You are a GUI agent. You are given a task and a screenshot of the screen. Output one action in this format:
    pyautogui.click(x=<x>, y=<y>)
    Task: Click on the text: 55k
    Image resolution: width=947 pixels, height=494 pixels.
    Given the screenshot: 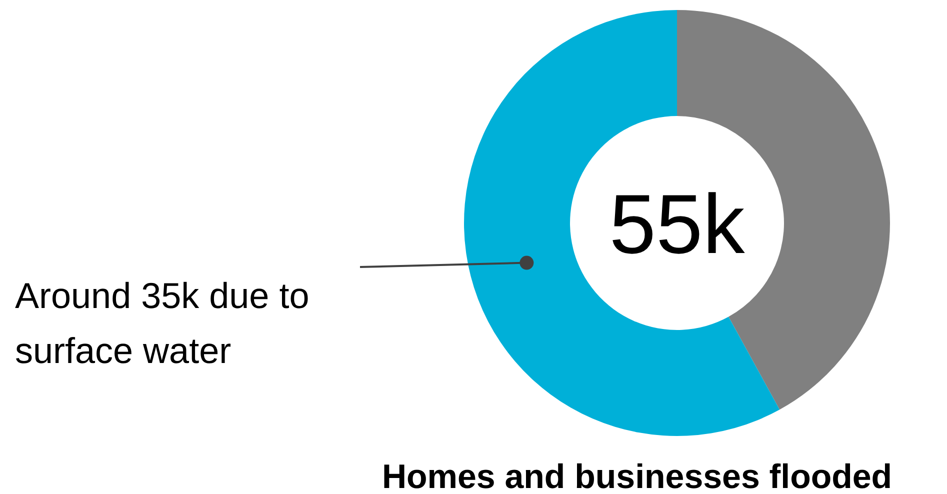 What is the action you would take?
    pyautogui.click(x=677, y=224)
    